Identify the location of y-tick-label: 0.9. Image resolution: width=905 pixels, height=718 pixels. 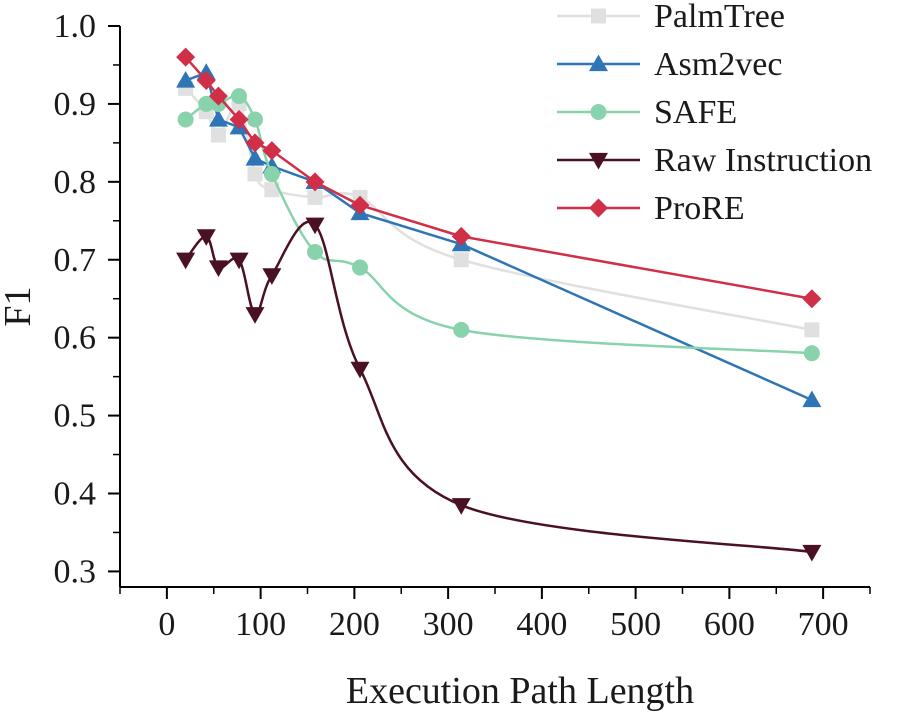
(75, 104).